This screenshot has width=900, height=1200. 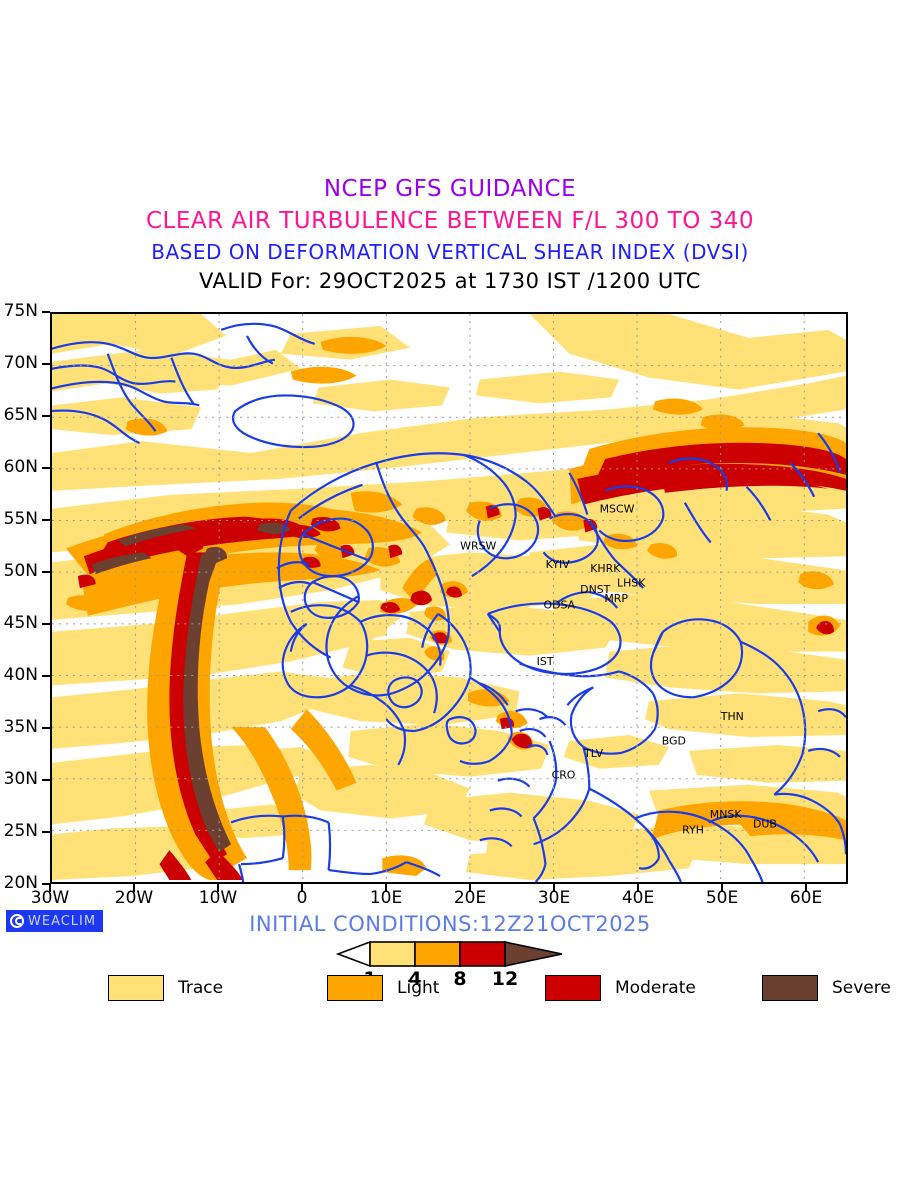 What do you see at coordinates (20, 571) in the screenshot?
I see `y-tick-label: 50N` at bounding box center [20, 571].